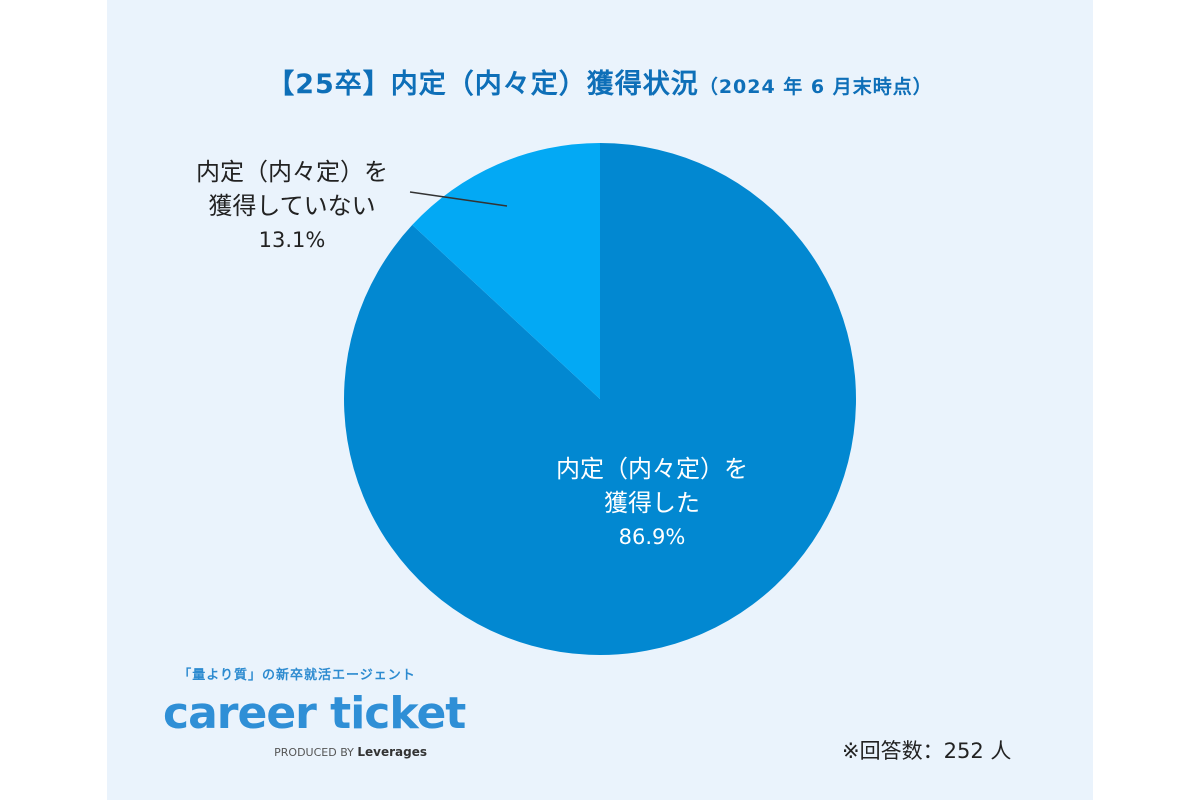 The height and width of the screenshot is (800, 1200). I want to click on chart-title-sub: （2024 年 6 月末時点）, so click(815, 87).